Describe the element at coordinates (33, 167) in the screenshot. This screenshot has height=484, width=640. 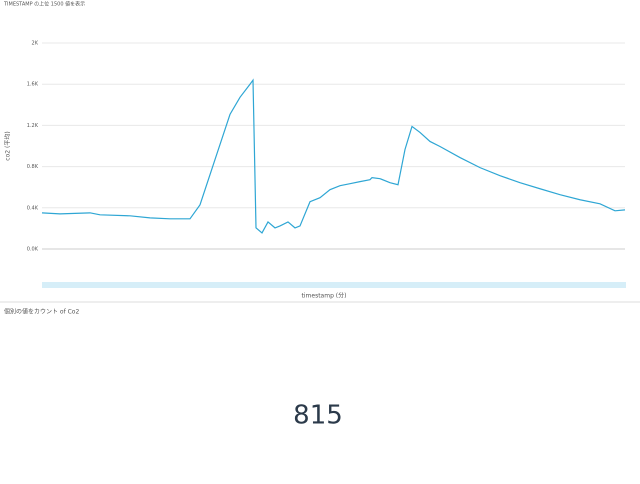
I see `y-tick-label: 0.8K` at that location.